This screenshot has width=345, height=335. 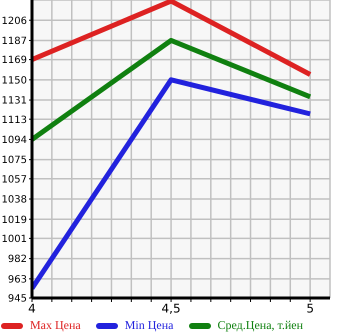 I want to click on y-tick-label: 1131, so click(x=14, y=101).